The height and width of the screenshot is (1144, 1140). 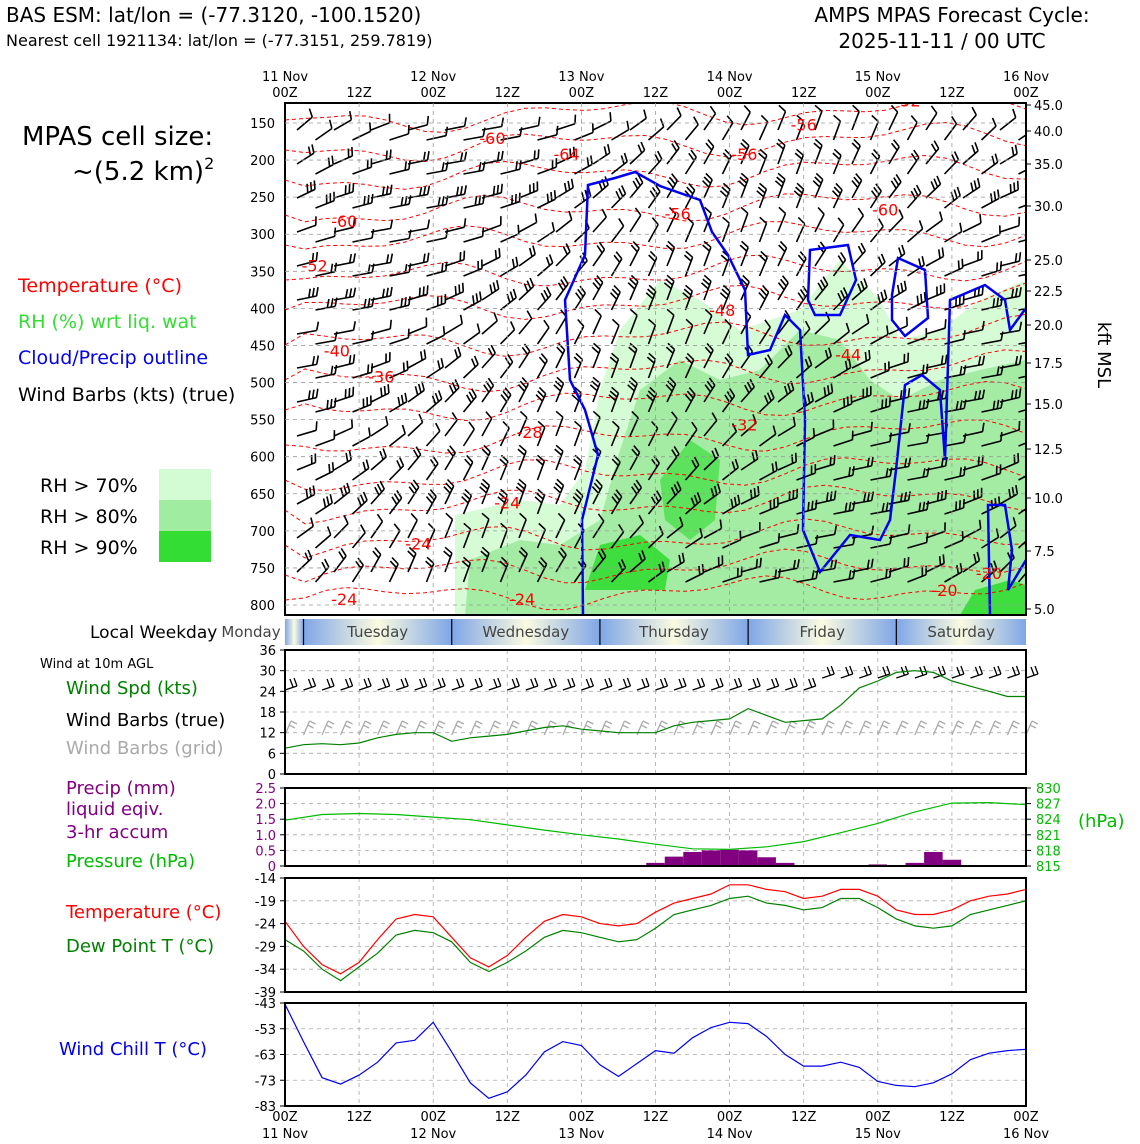 I want to click on temperature-label: -56, so click(x=804, y=124).